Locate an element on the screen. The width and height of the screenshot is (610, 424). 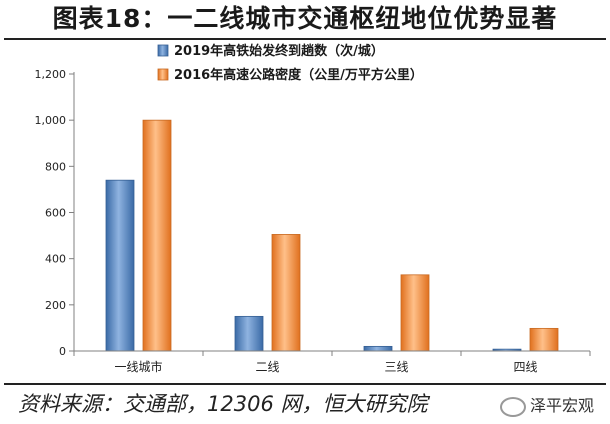
title-divider is located at coordinates (305, 39).